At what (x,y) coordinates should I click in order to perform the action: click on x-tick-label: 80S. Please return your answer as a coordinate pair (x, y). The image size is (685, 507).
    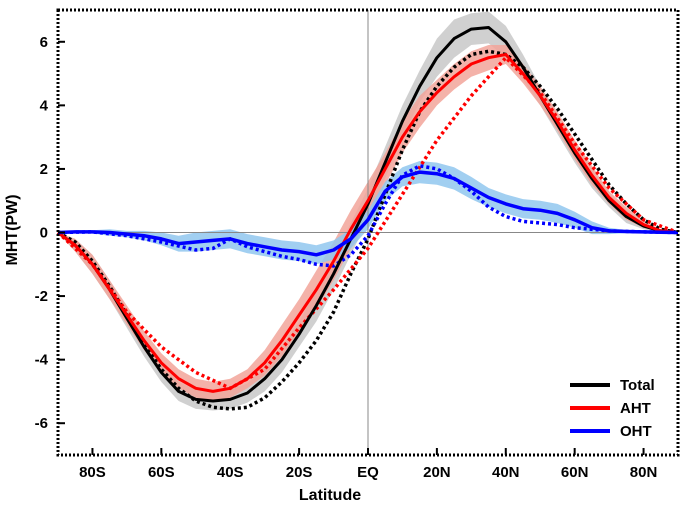
    Looking at the image, I should click on (92, 472).